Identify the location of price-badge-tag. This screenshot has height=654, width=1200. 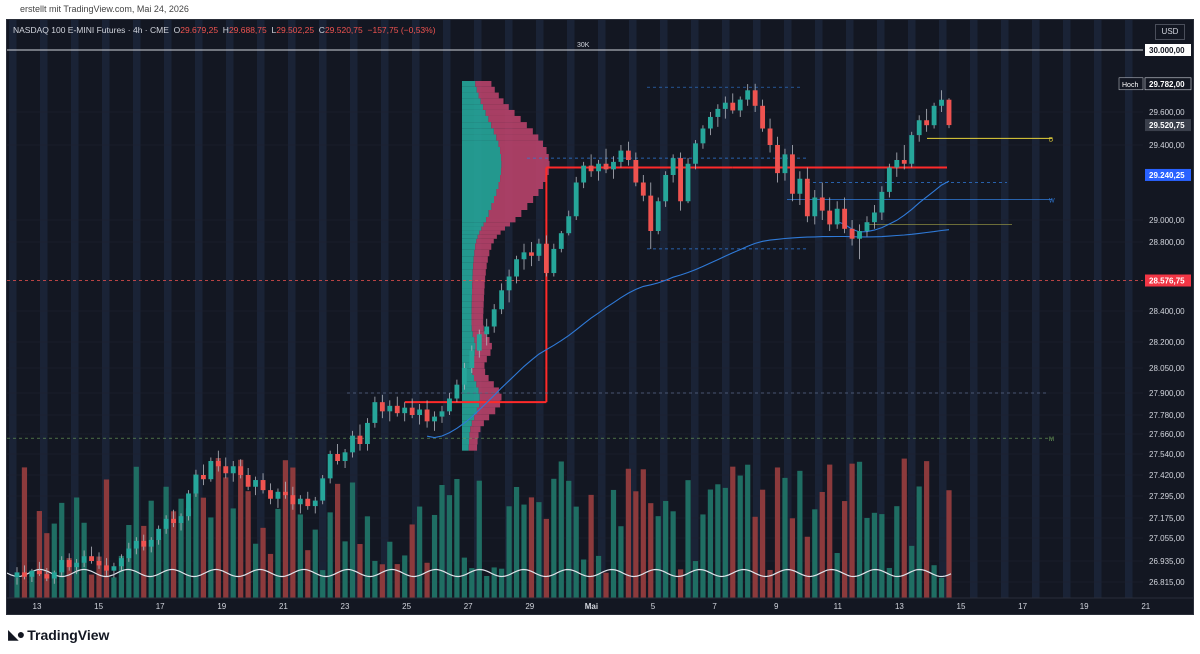
(1131, 84).